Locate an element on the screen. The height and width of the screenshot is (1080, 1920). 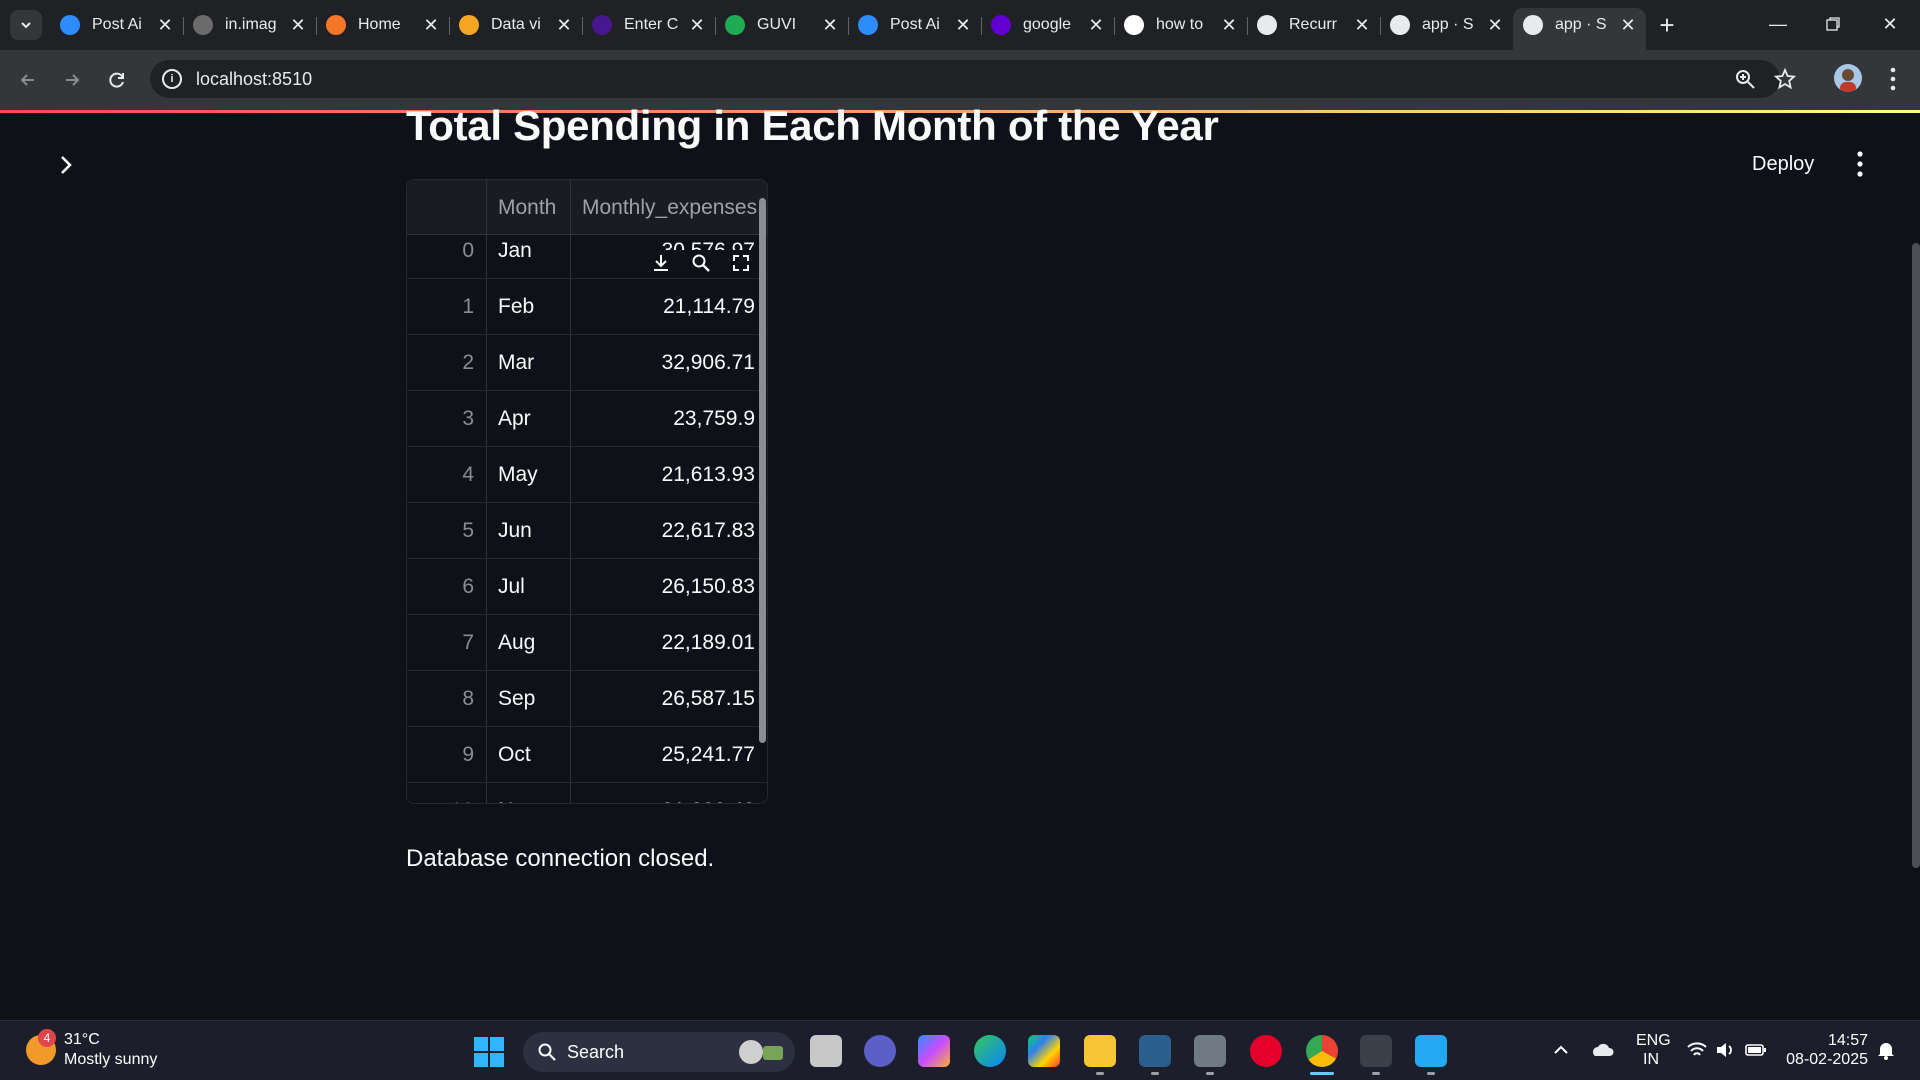
new-tab-button: + is located at coordinates (1667, 25).